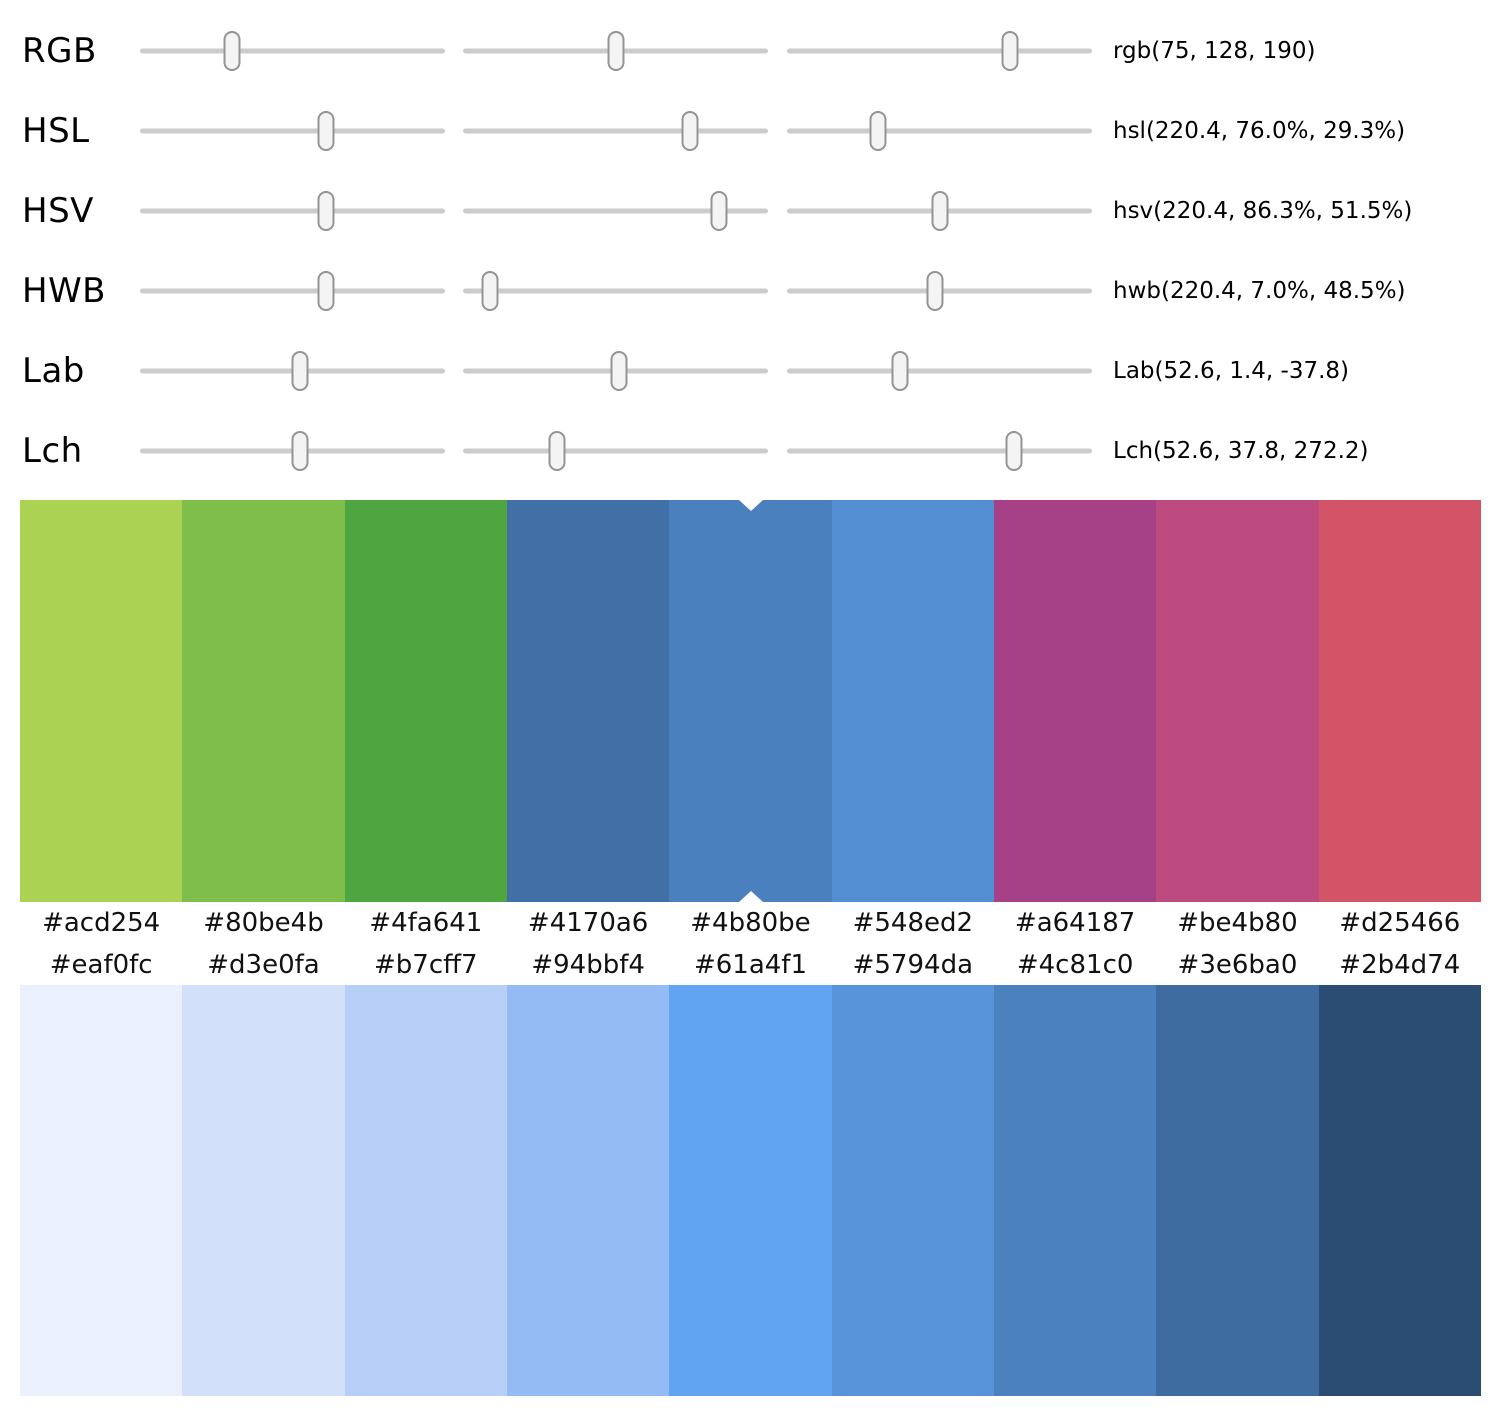  I want to click on hsl-channel-3-slider, so click(939, 131).